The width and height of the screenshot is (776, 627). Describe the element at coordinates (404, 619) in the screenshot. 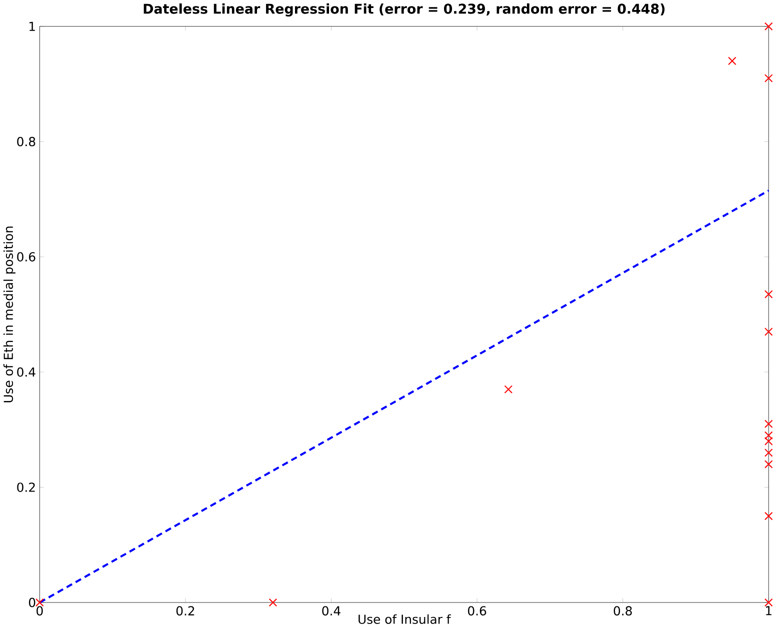

I see `x-axis-title: Use of Insular f` at that location.